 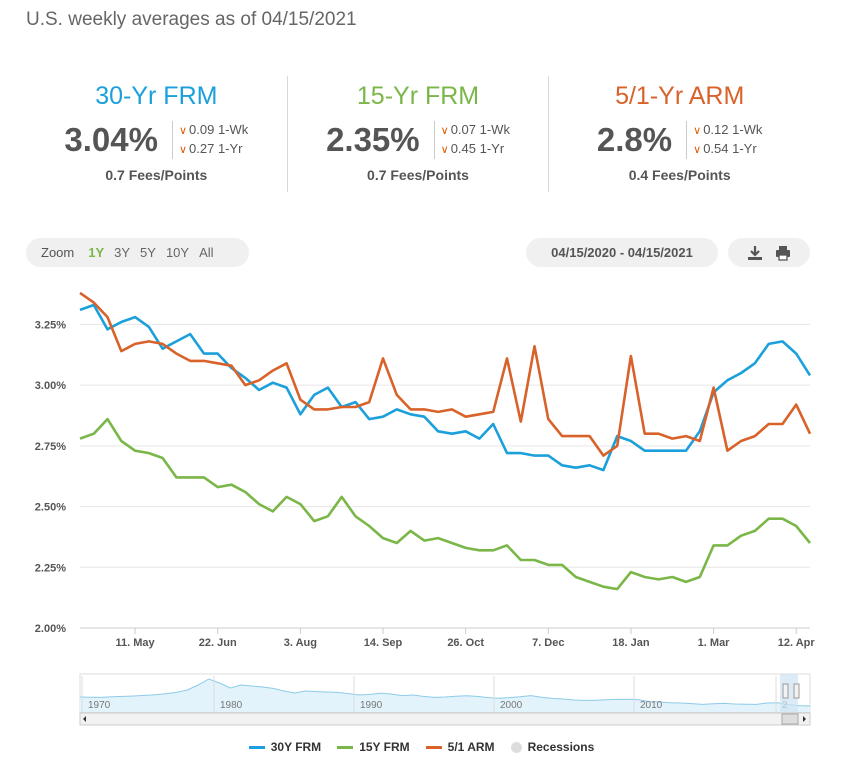 I want to click on weekly-change: 0.07 1-Wk, so click(x=480, y=129).